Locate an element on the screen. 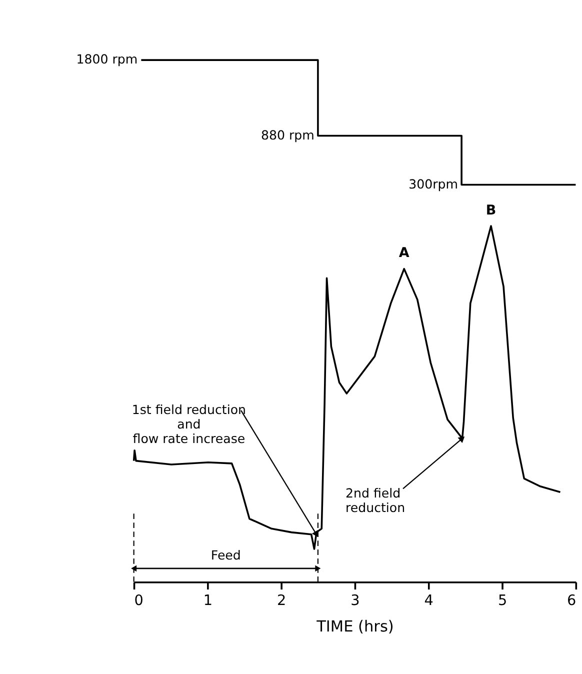 The image size is (582, 674). x-tick-label: 6 is located at coordinates (571, 600).